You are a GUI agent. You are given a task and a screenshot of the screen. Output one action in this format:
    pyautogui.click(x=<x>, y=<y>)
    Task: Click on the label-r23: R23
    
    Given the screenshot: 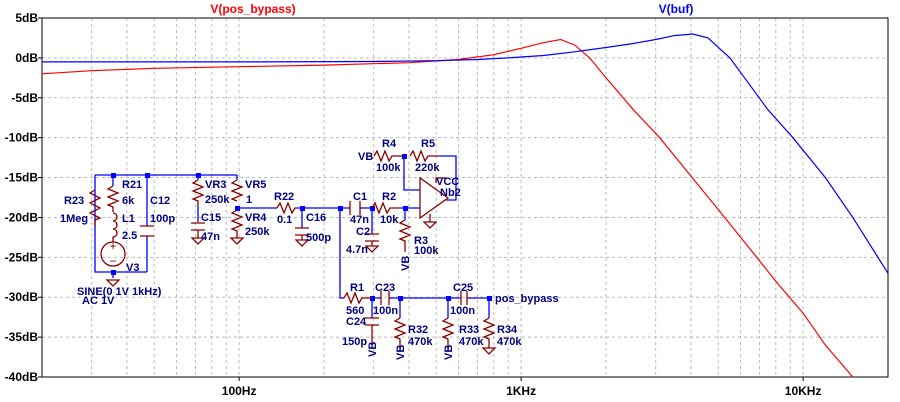 What is the action you would take?
    pyautogui.click(x=74, y=201)
    